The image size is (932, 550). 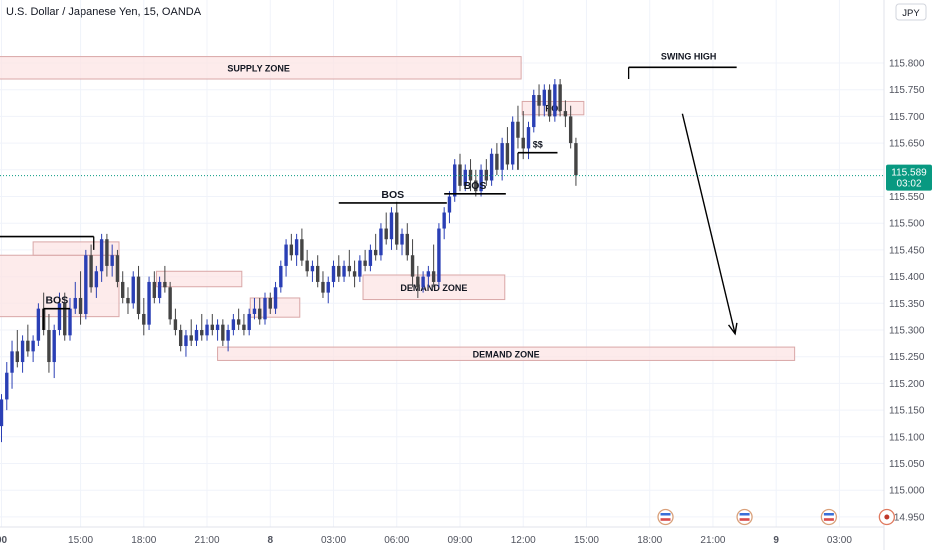 What do you see at coordinates (392, 195) in the screenshot?
I see `level-label: BOS` at bounding box center [392, 195].